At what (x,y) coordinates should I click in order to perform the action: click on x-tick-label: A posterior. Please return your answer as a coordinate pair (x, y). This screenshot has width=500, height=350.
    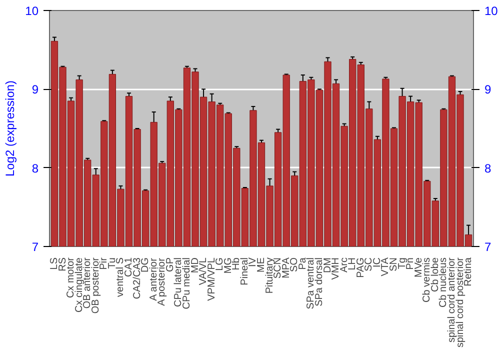
    Looking at the image, I should click on (162, 281).